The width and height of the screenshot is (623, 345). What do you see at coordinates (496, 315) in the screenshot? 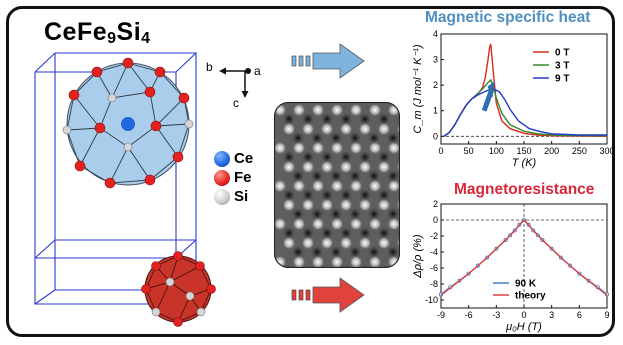
I see `x-tick-label: -3` at bounding box center [496, 315].